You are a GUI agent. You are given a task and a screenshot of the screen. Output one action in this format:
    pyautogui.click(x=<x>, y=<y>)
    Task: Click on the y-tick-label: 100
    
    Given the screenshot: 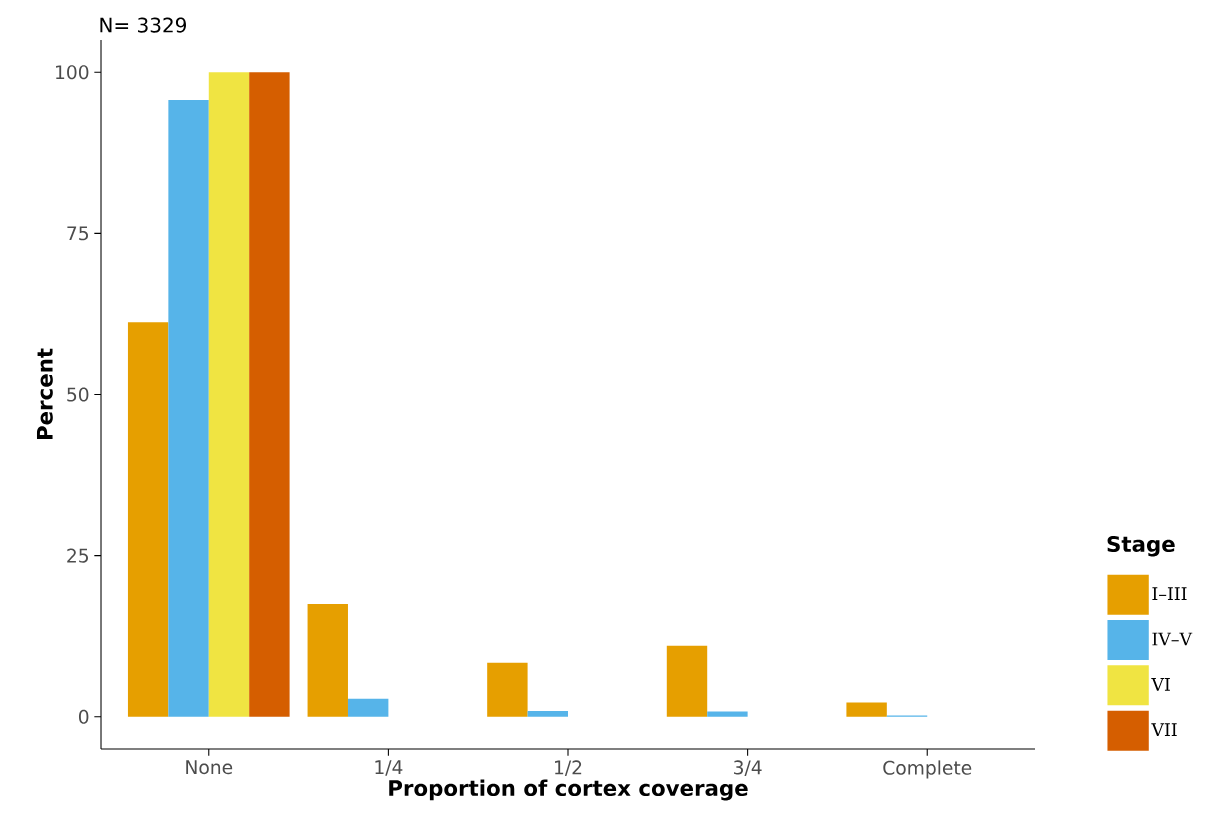 What is the action you would take?
    pyautogui.click(x=72, y=72)
    